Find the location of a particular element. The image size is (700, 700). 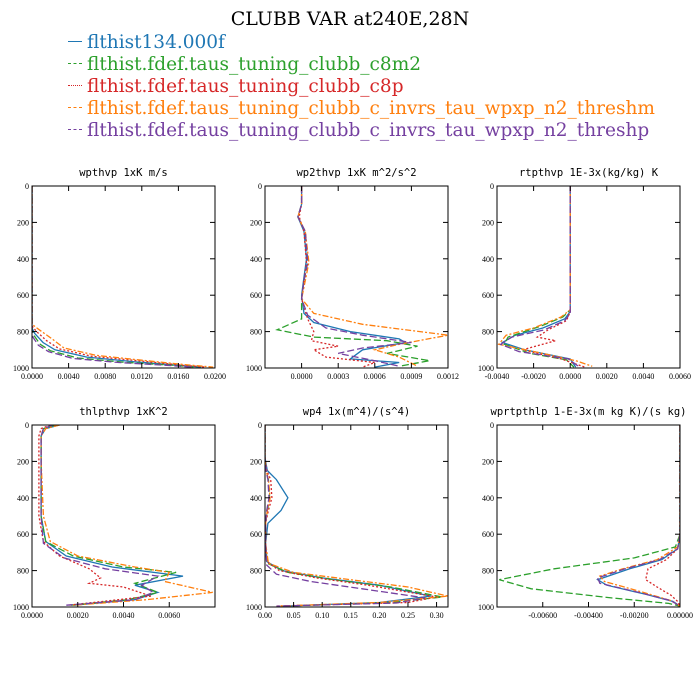

x-tick-label: 0.0160 is located at coordinates (178, 376).